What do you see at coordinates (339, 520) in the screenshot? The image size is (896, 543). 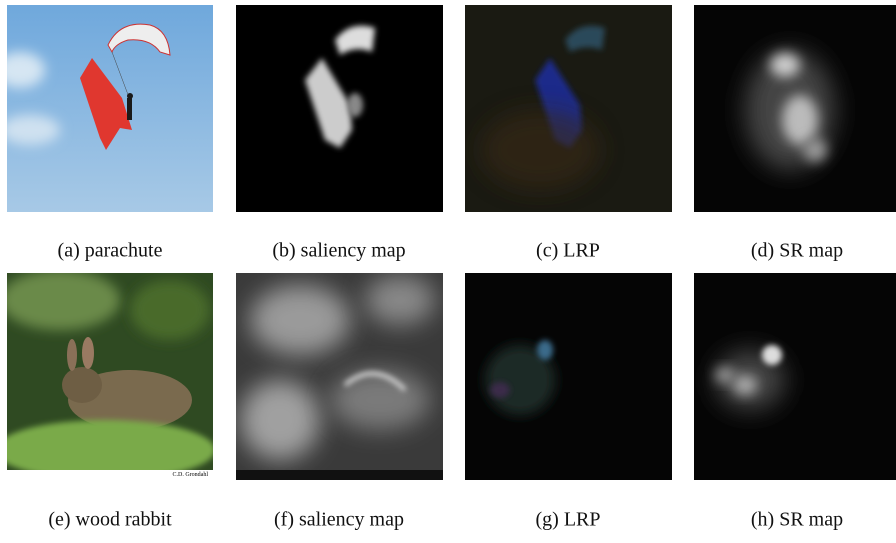 I see `caption: (f) saliency map` at bounding box center [339, 520].